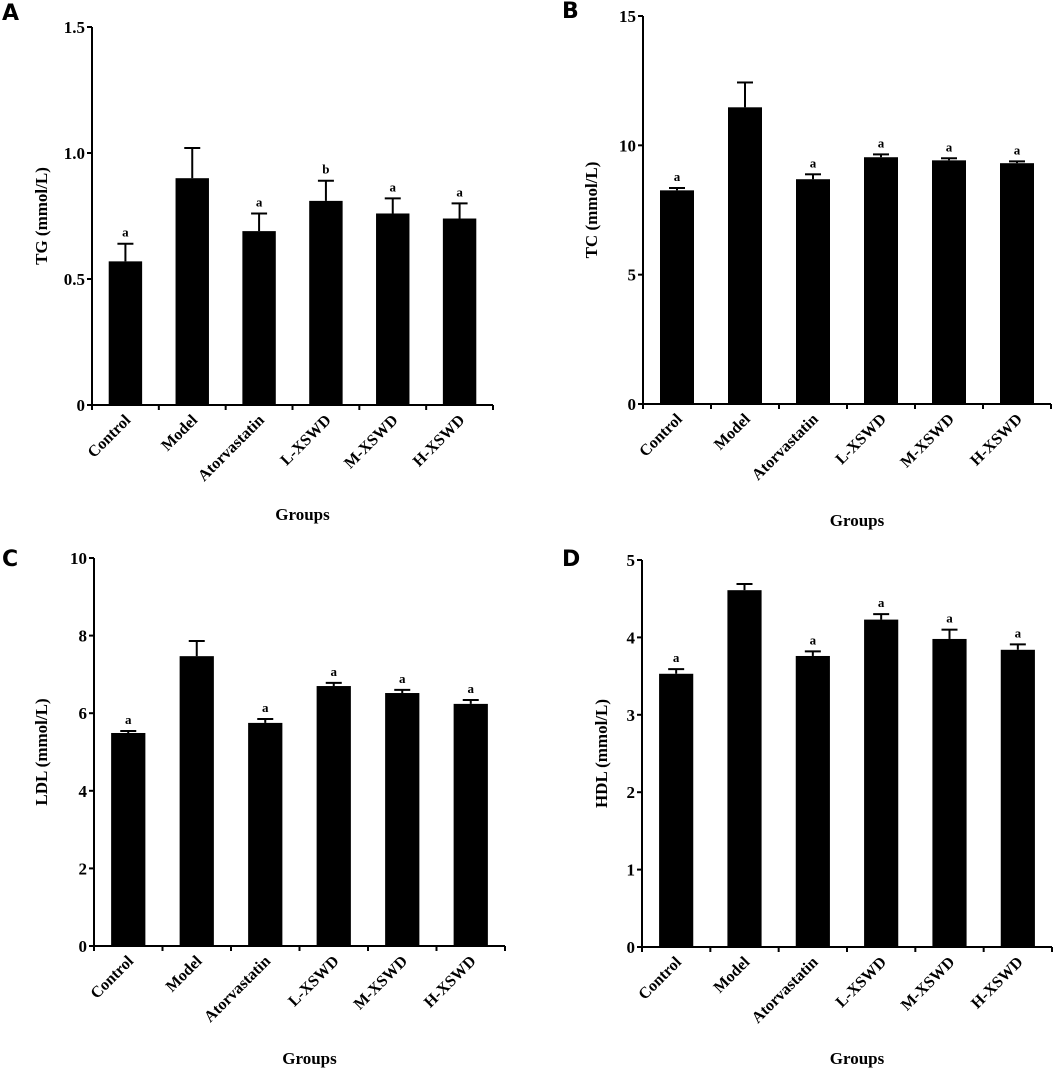  I want to click on y-axis-title: TG (mmol/L), so click(41, 216).